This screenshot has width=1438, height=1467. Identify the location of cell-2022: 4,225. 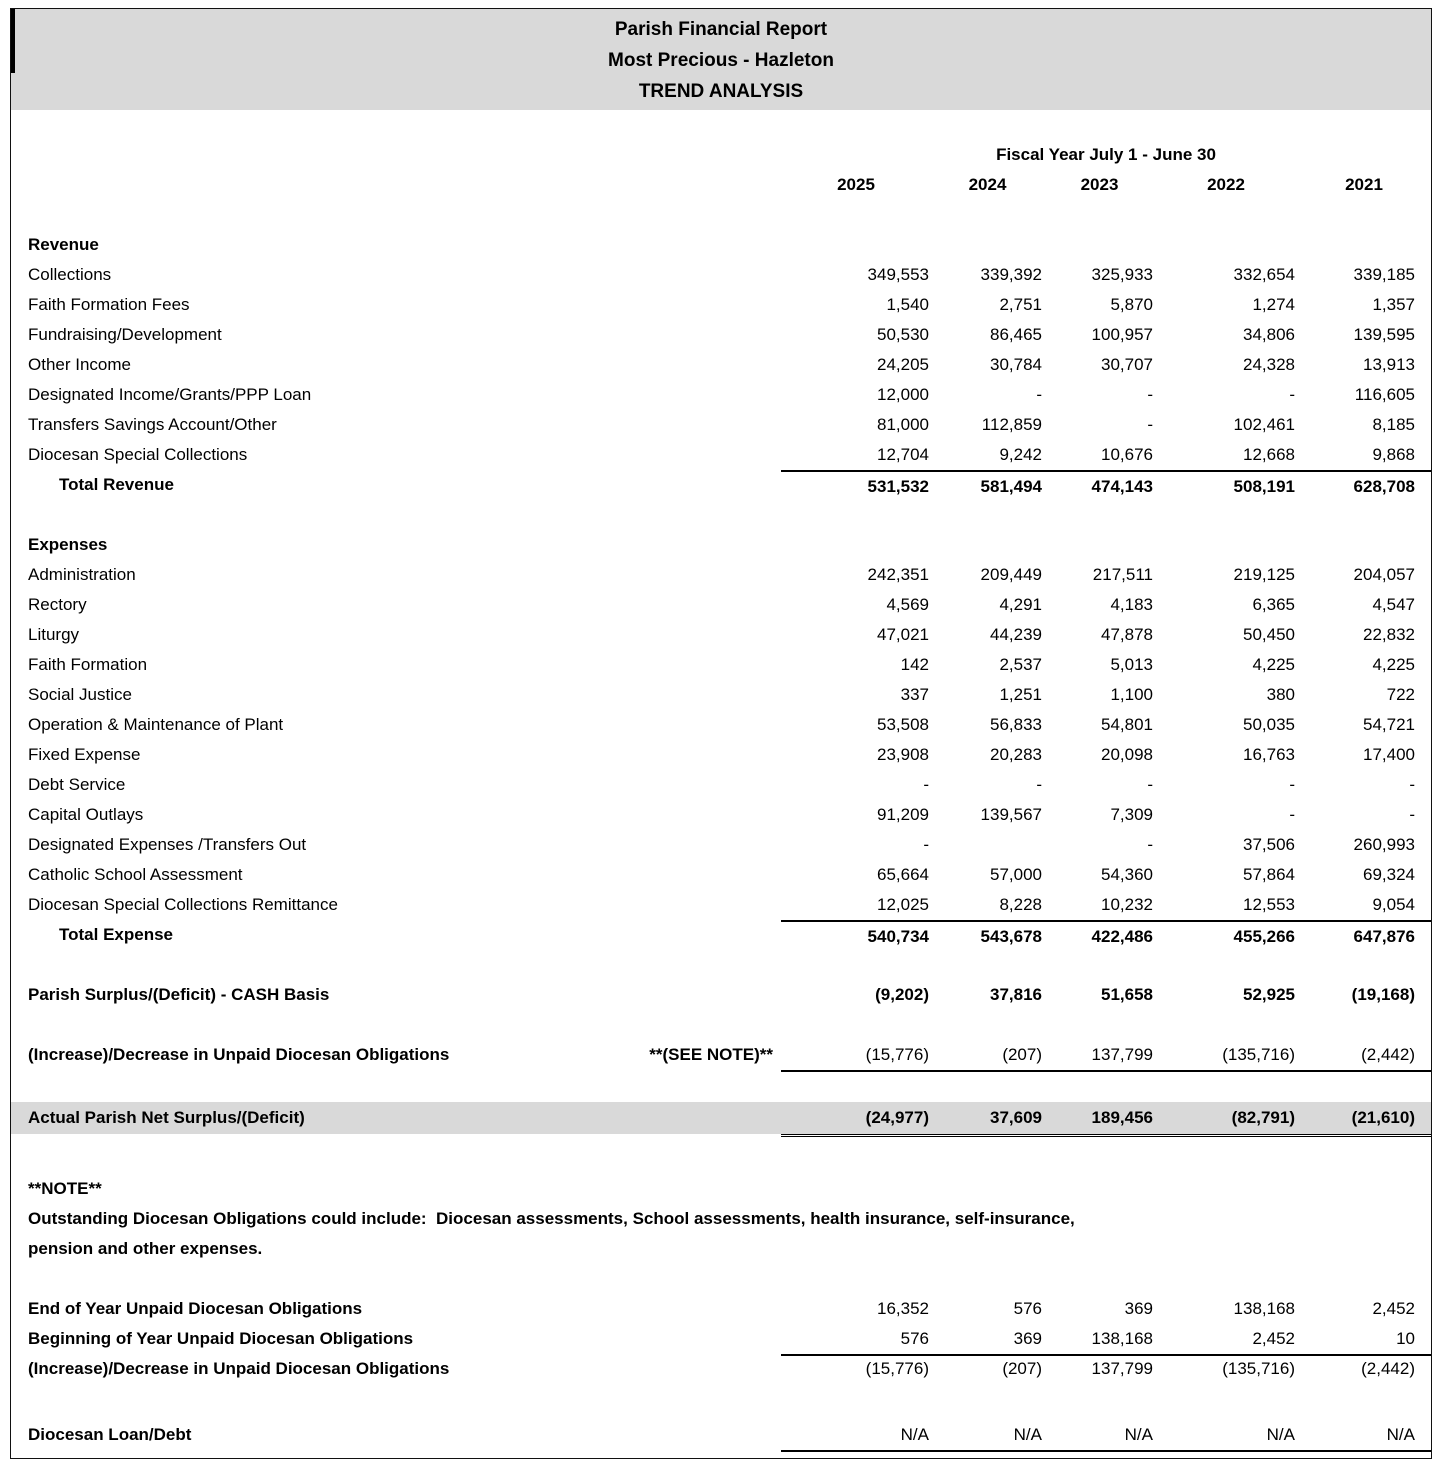
(1273, 664).